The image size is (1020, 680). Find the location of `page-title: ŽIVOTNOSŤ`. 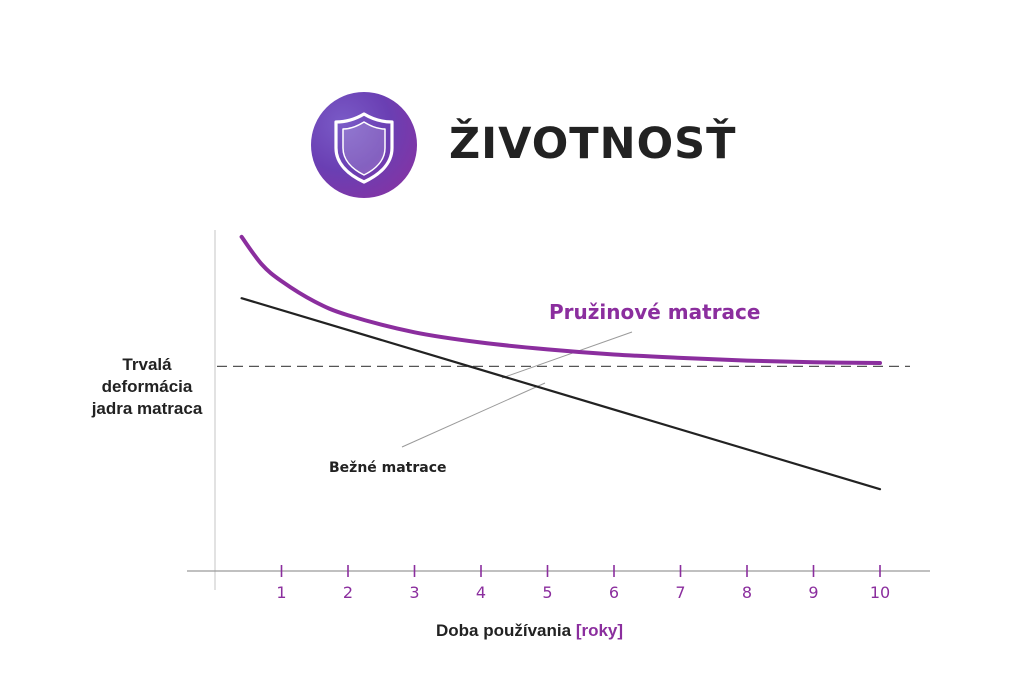

page-title: ŽIVOTNOSŤ is located at coordinates (593, 144).